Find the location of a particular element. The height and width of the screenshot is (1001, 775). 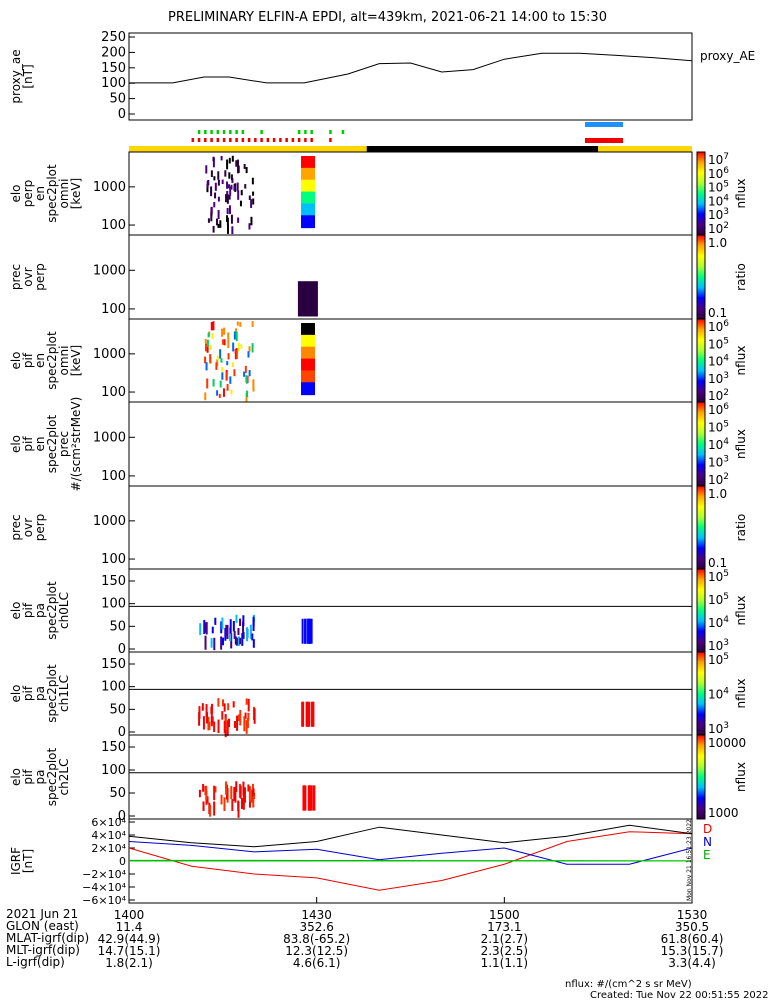

colorbar-tick-elo_omni: 10³ is located at coordinates (718, 378).